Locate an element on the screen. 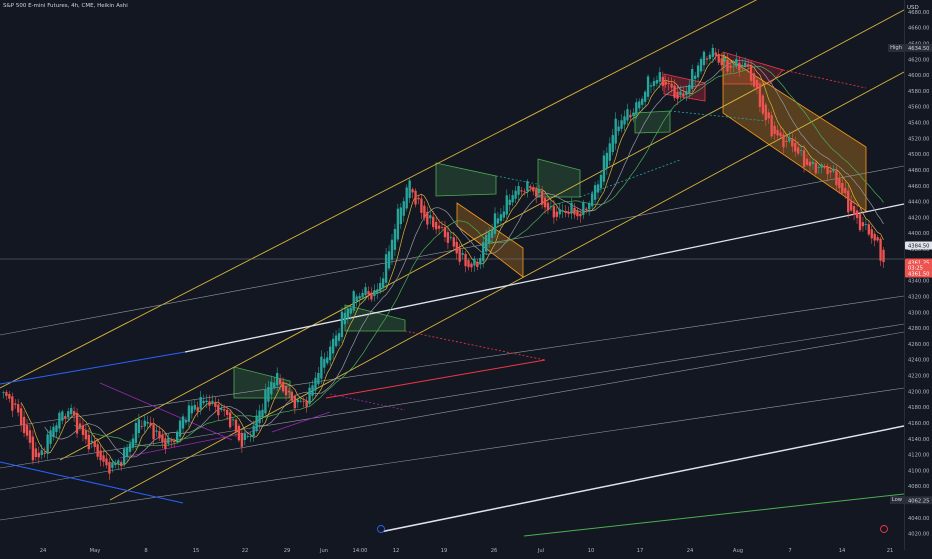 Image resolution: width=932 pixels, height=559 pixels. price-tick-label: 4420.00 is located at coordinates (918, 218).